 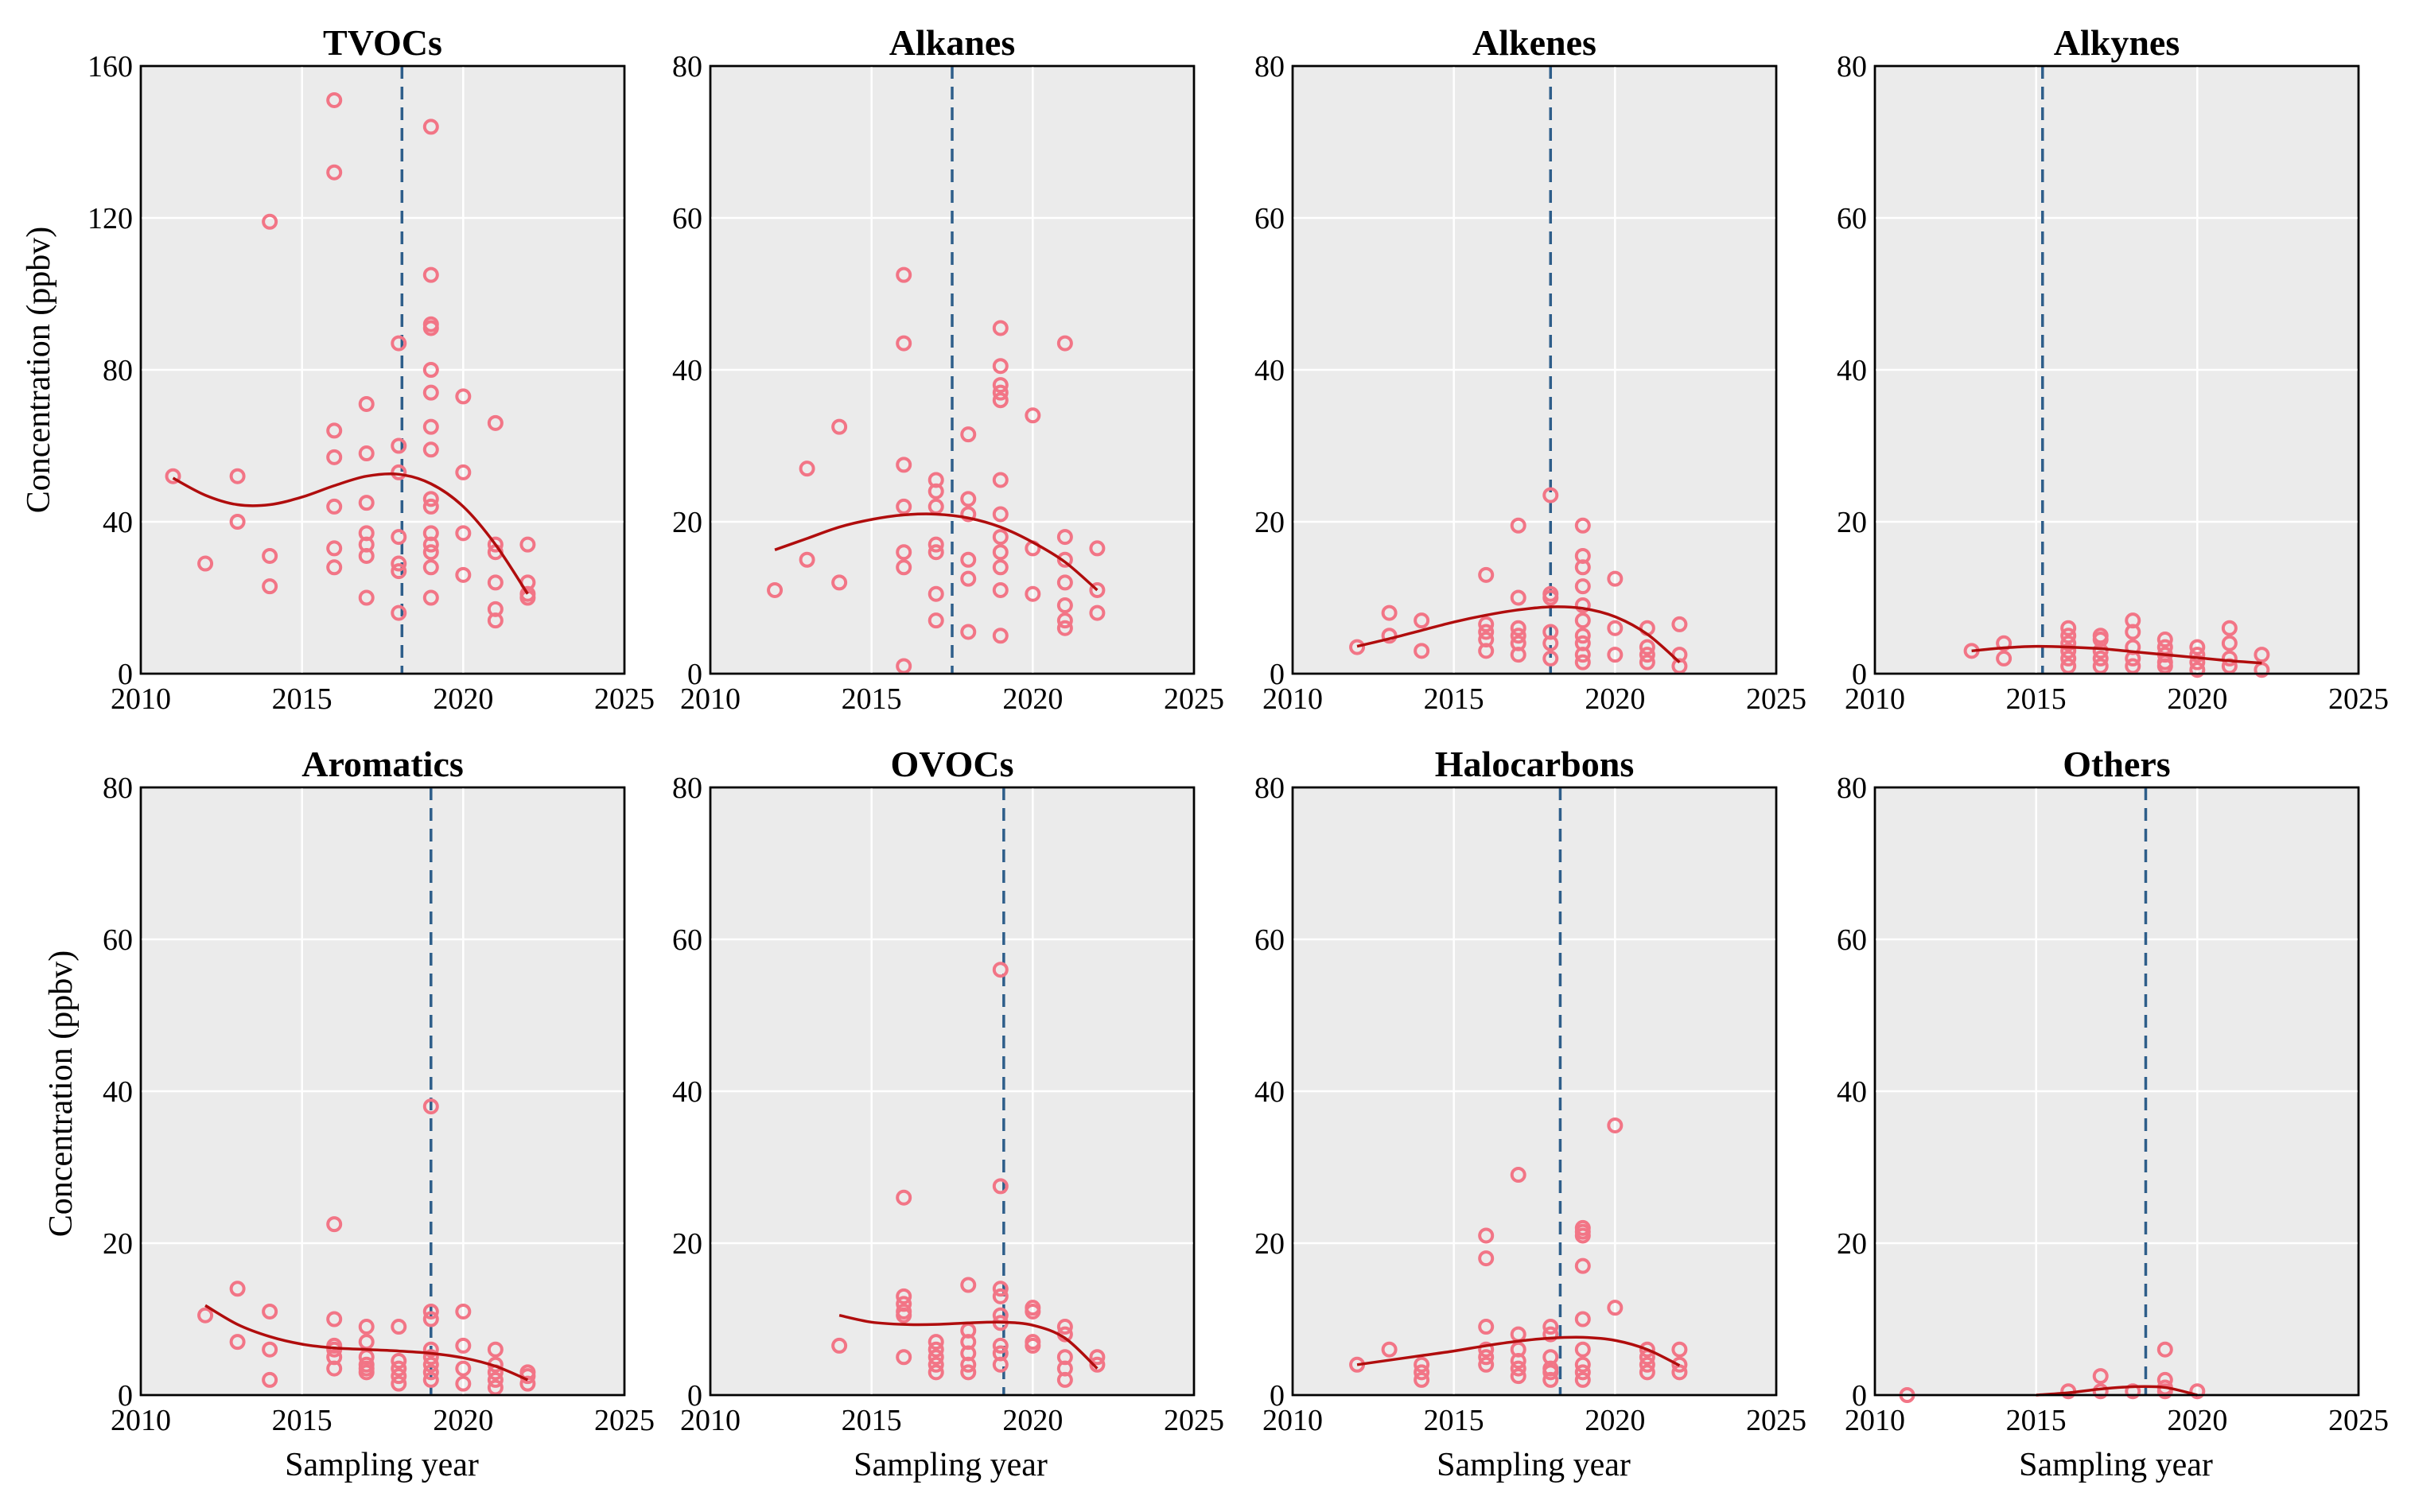 I want to click on x-tick-label: 2025, so click(x=624, y=1421).